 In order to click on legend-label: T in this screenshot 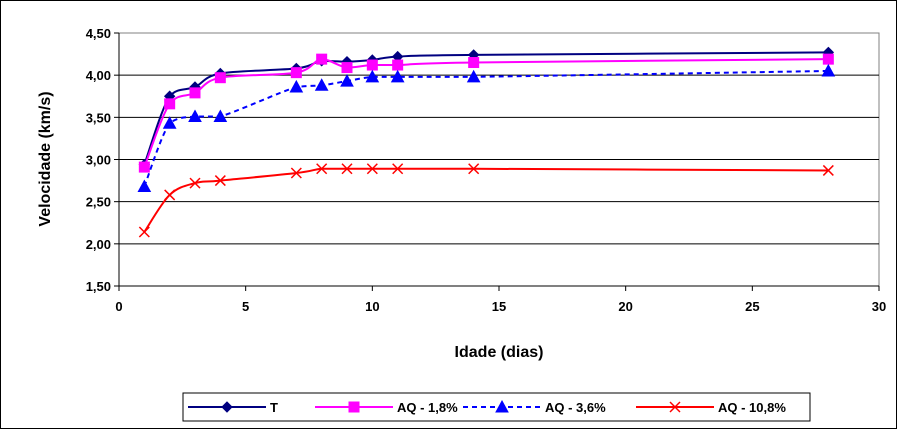, I will do `click(274, 407)`.